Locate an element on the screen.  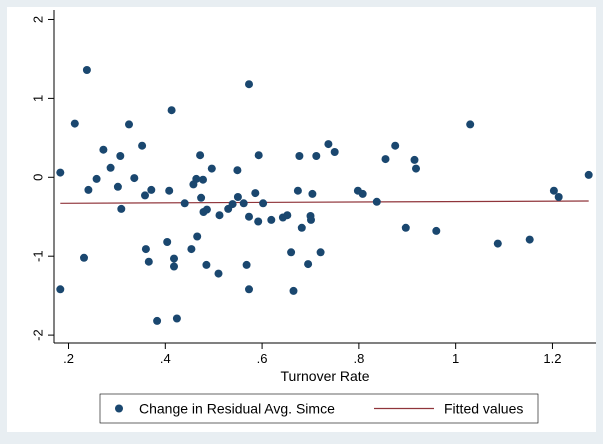
x-tick-label: 1.2 is located at coordinates (552, 358).